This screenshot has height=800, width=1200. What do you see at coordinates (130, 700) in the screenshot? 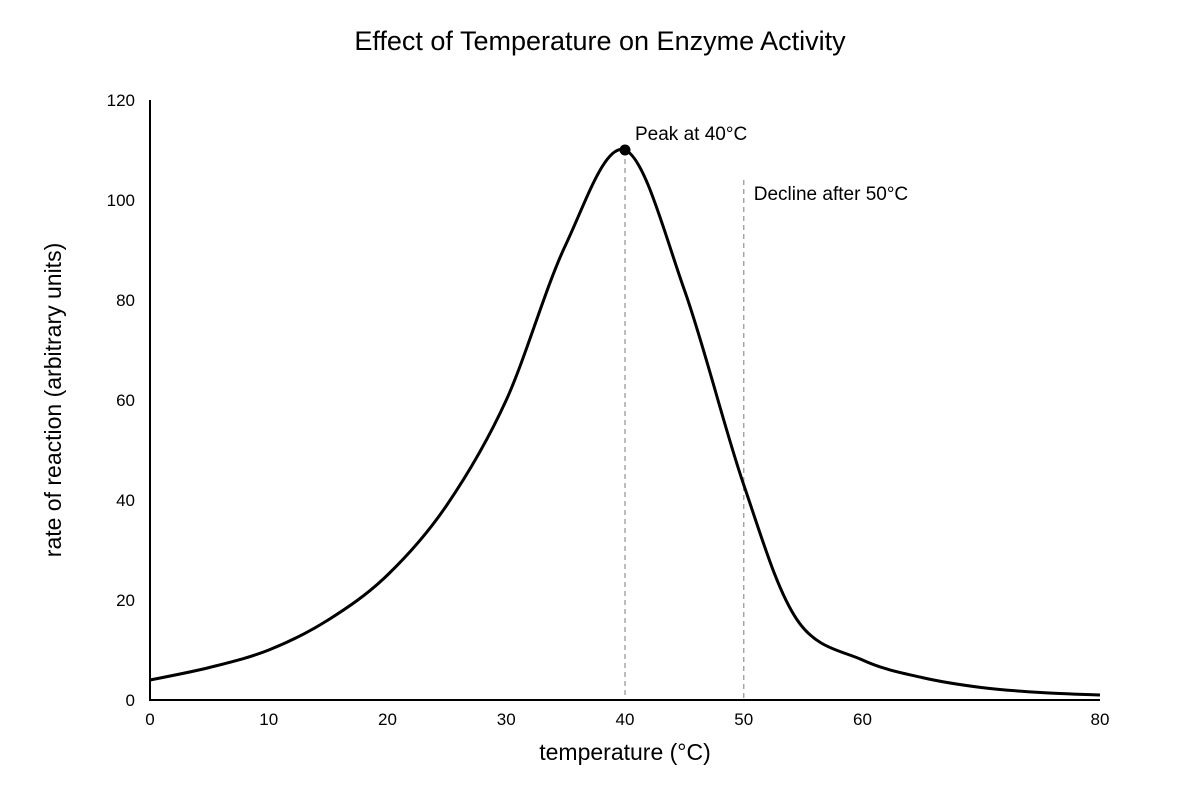
I see `y-tick-label: 0` at bounding box center [130, 700].